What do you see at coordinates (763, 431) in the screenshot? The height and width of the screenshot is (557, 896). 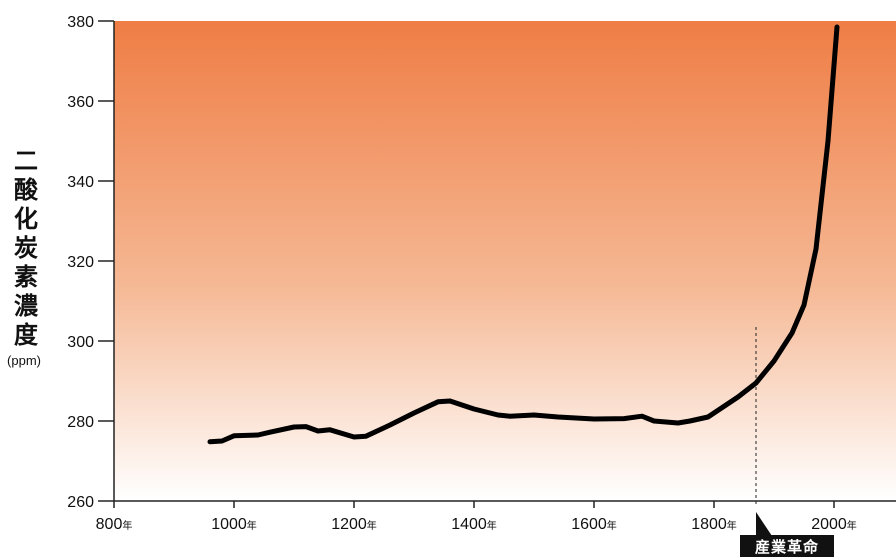 I see `industrial-revolution-annotation` at bounding box center [763, 431].